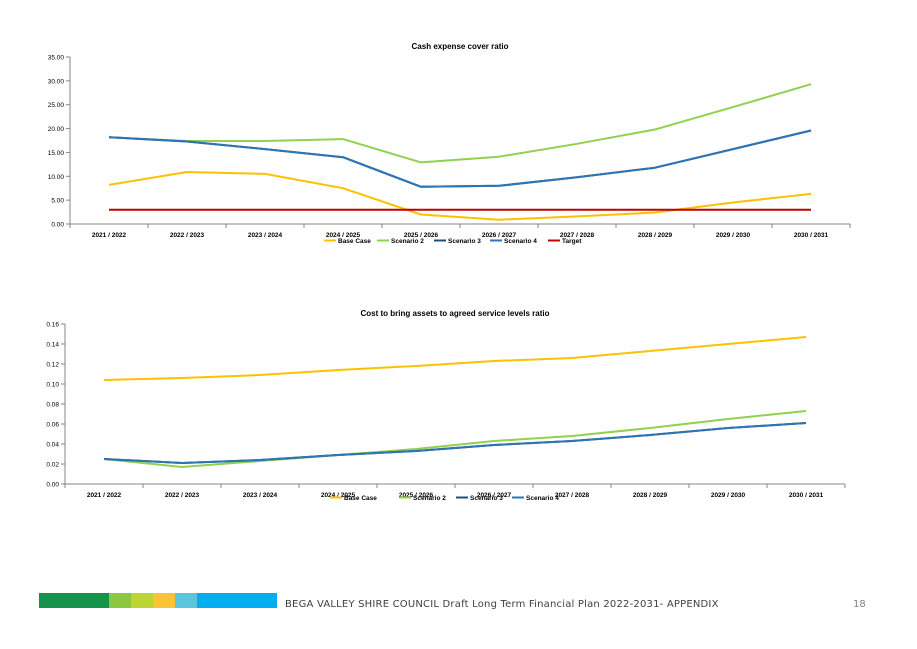 The width and height of the screenshot is (917, 649). What do you see at coordinates (859, 604) in the screenshot?
I see `page-number: 18` at bounding box center [859, 604].